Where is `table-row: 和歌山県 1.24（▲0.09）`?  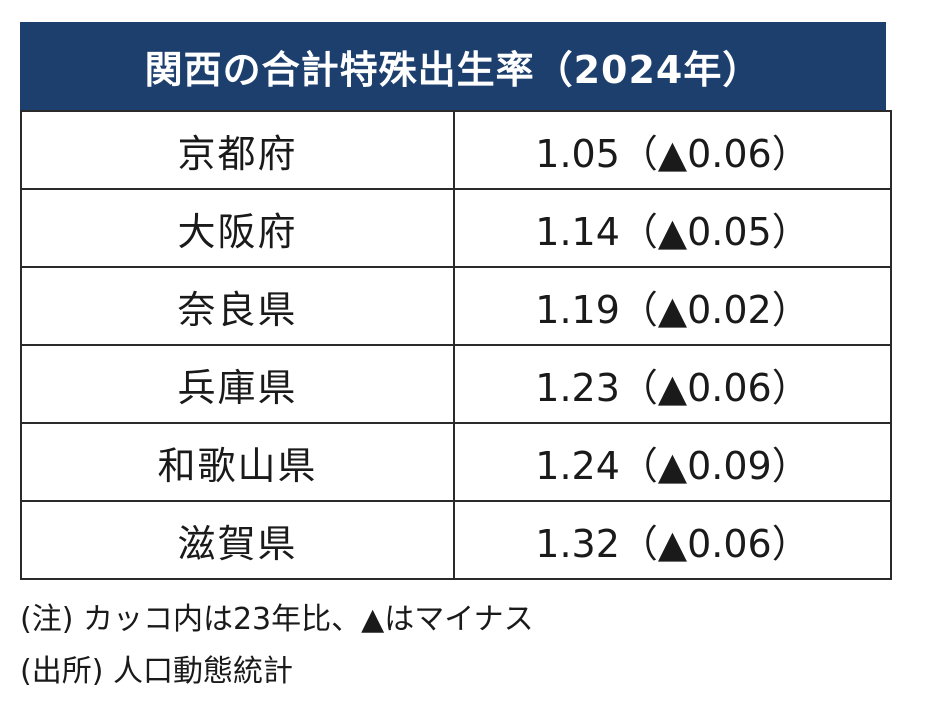 table-row: 和歌山県 1.24（▲0.09） is located at coordinates (456, 462).